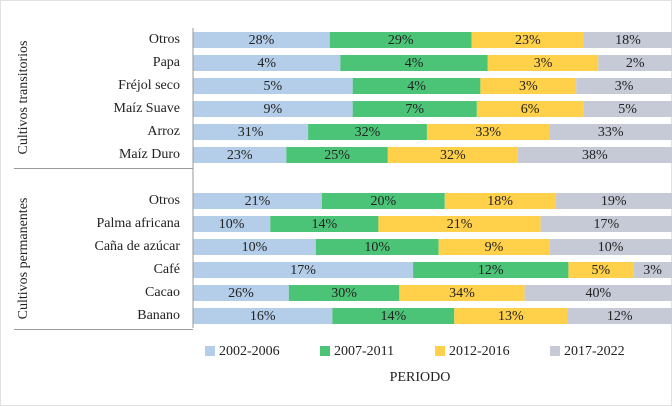 The height and width of the screenshot is (406, 672). I want to click on value-label: 19%, so click(614, 201).